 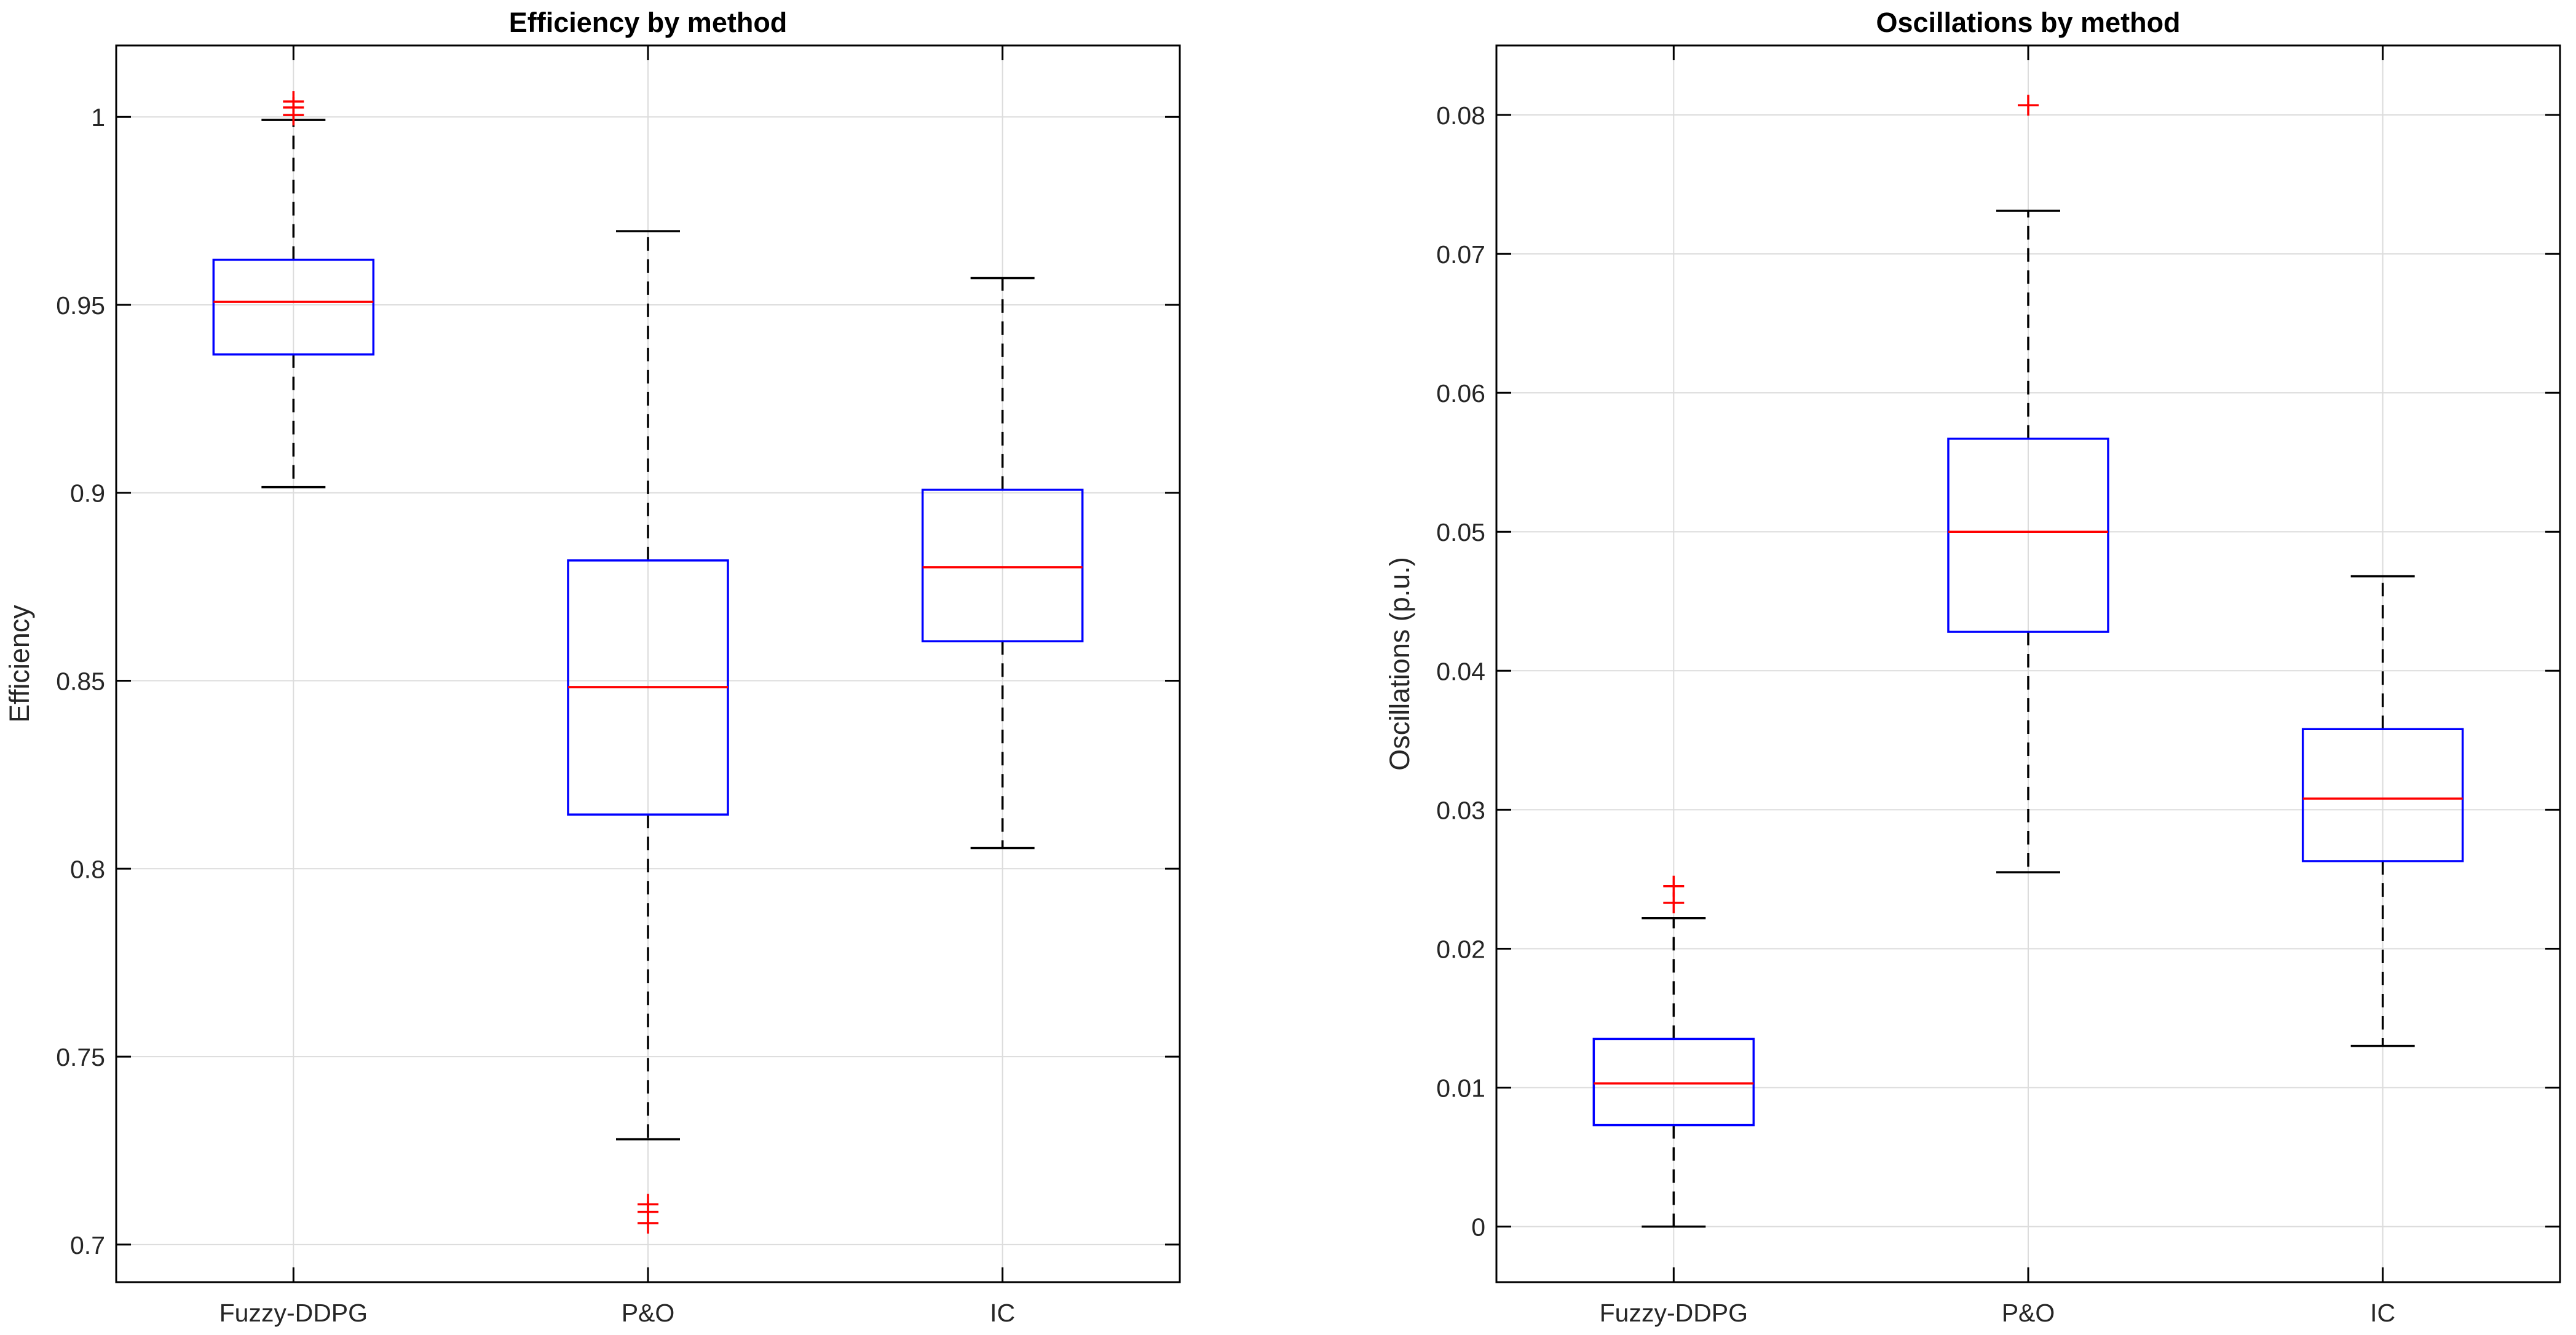 I want to click on y-tick-label: 0.8, so click(x=87, y=869).